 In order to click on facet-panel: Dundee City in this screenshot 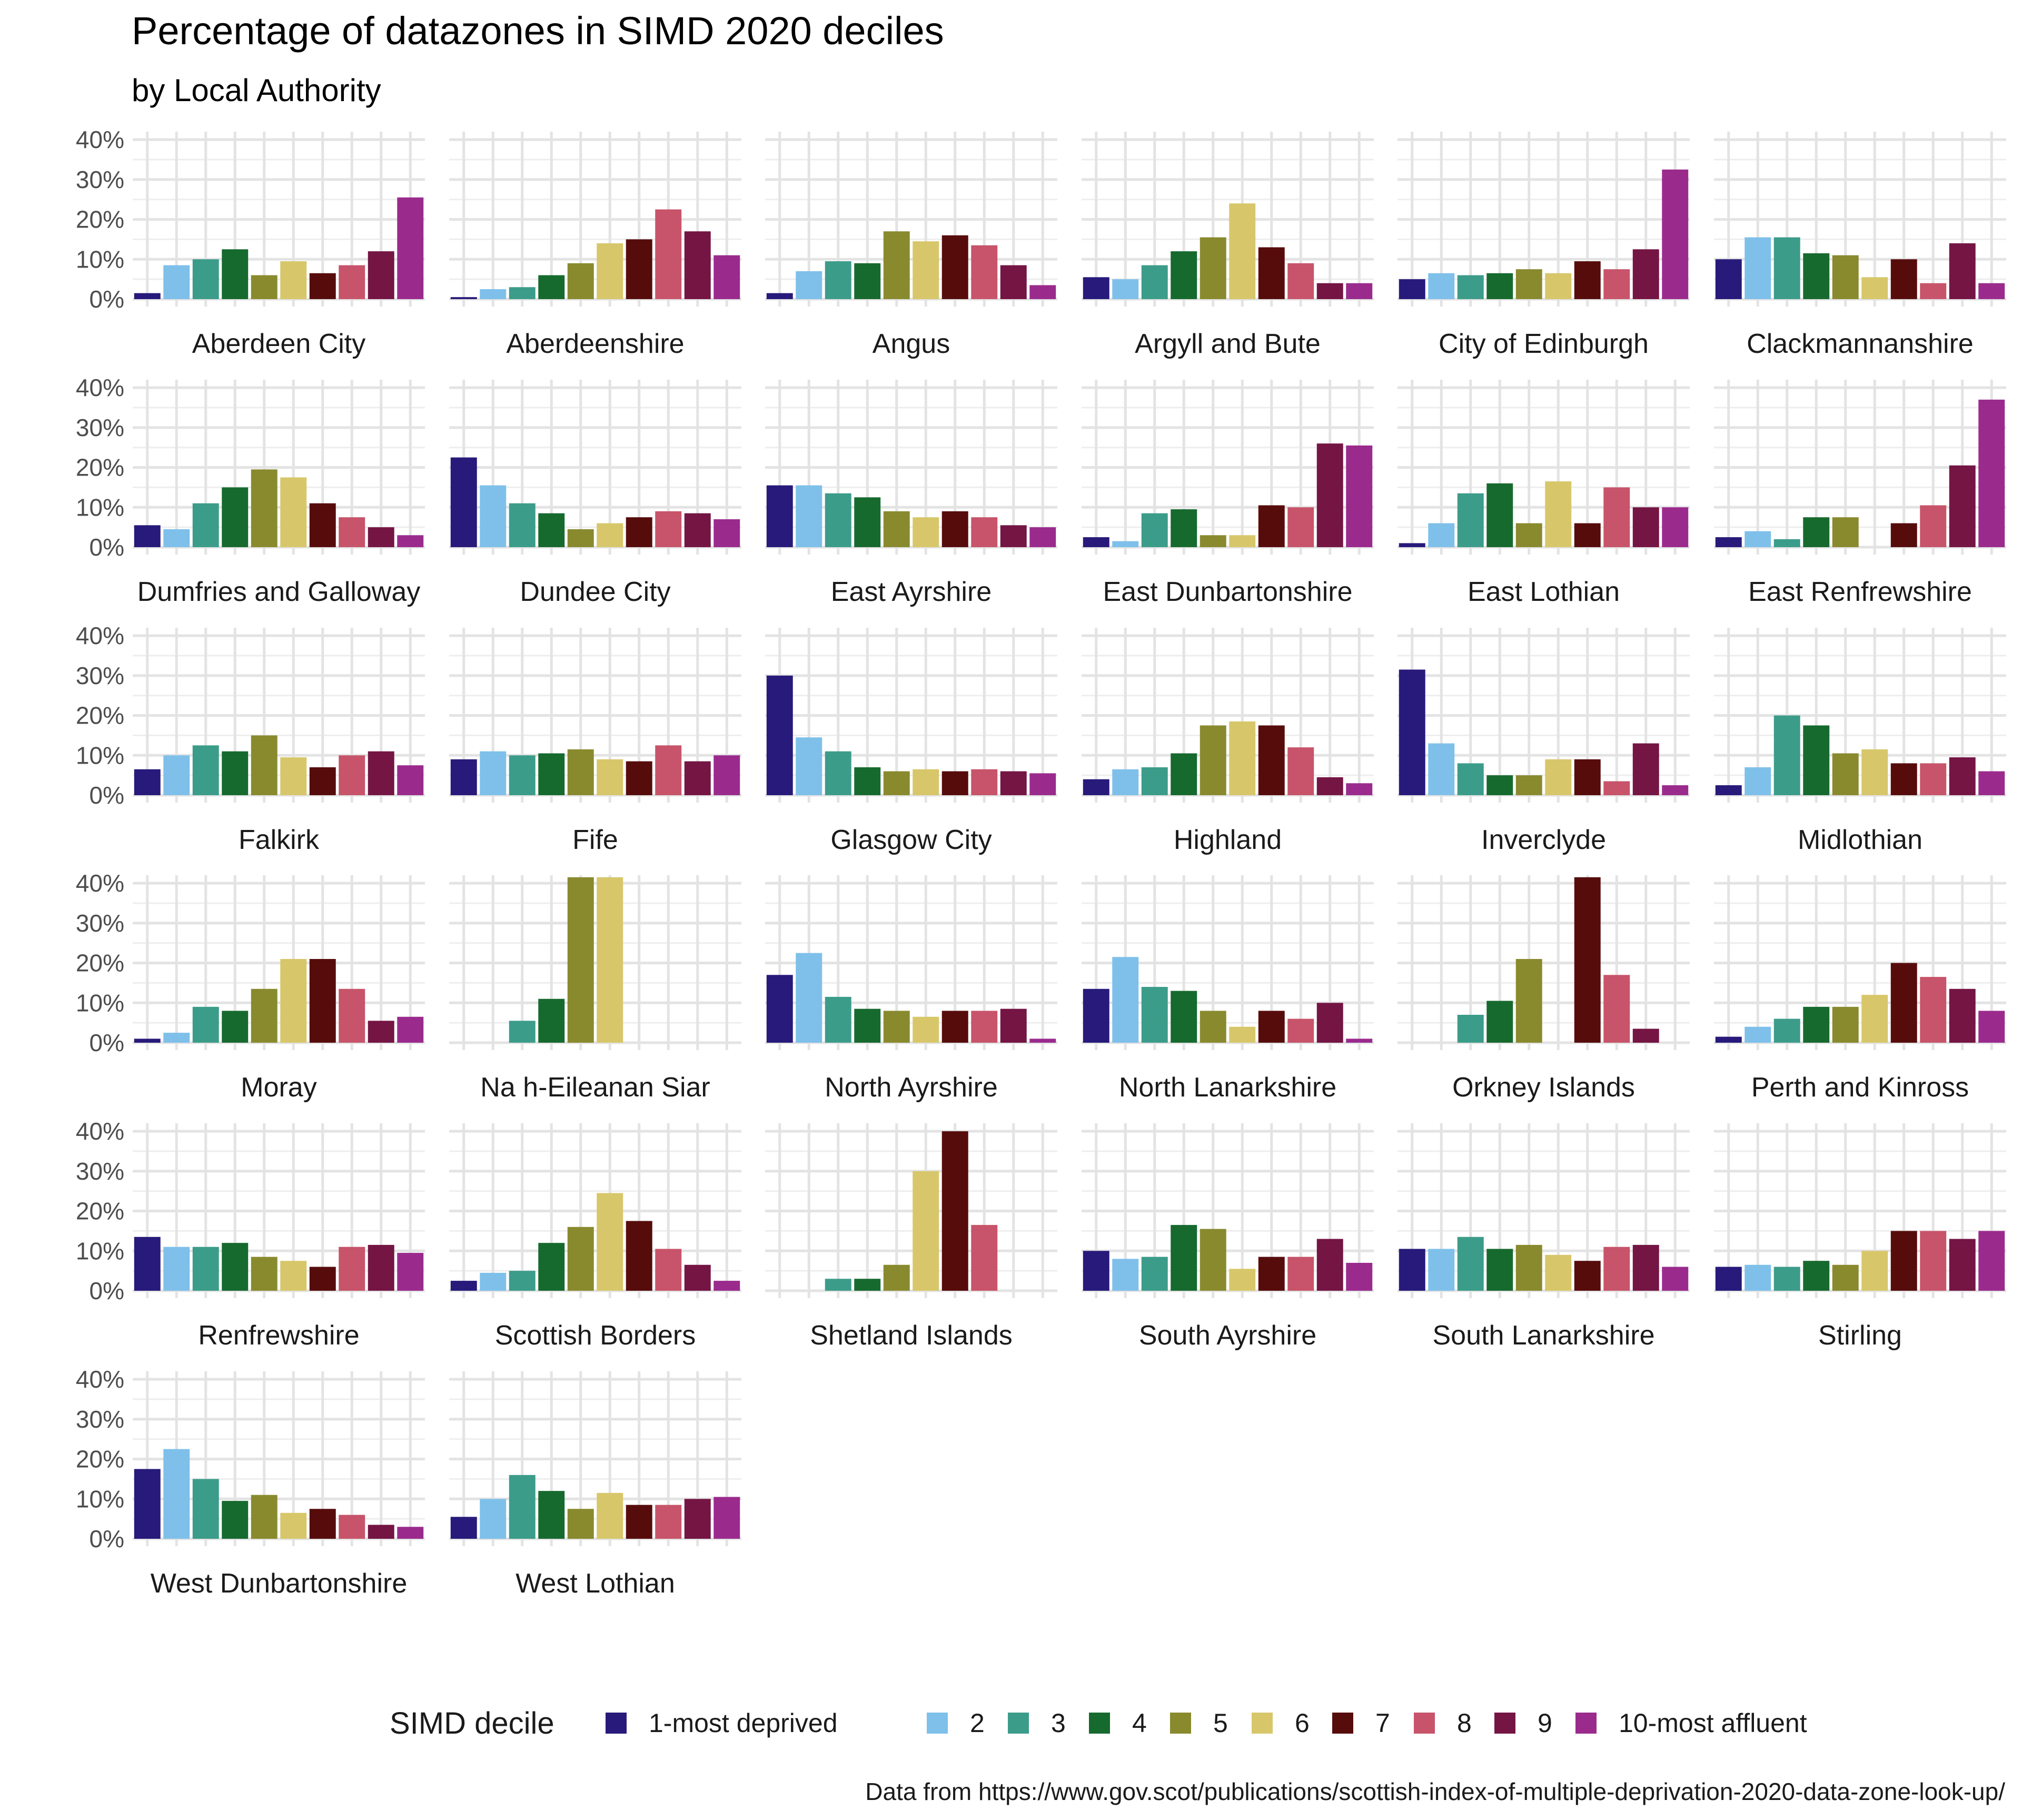, I will do `click(595, 493)`.